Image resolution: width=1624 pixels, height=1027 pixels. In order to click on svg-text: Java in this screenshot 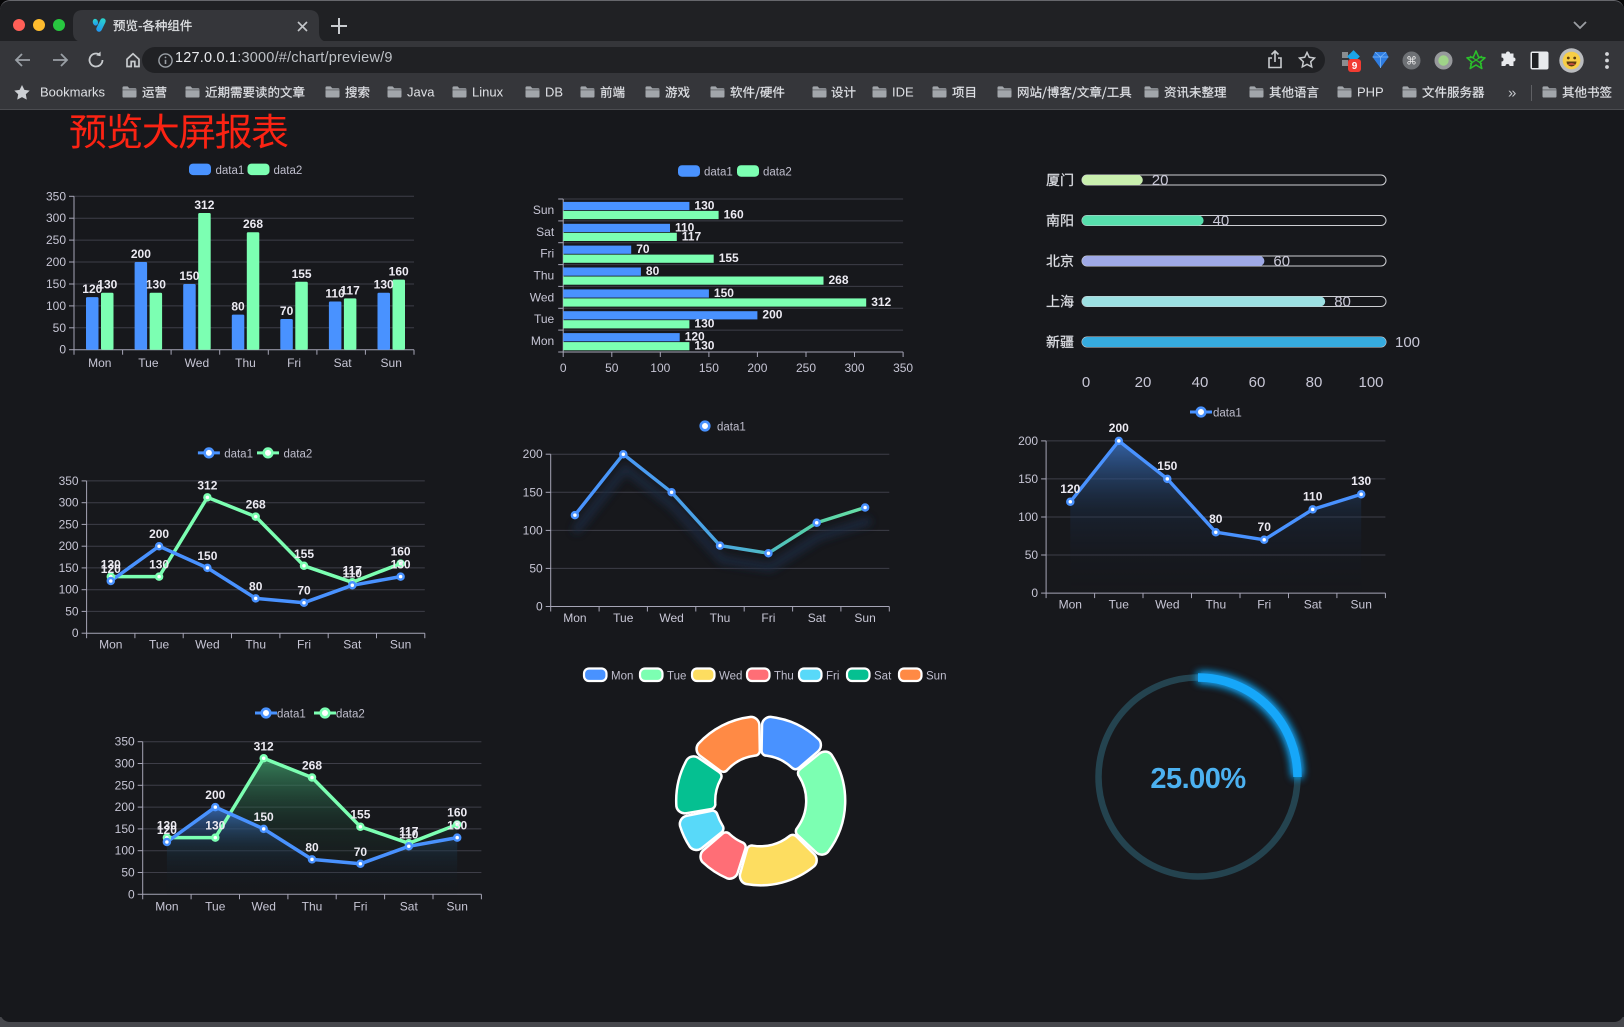, I will do `click(421, 92)`.